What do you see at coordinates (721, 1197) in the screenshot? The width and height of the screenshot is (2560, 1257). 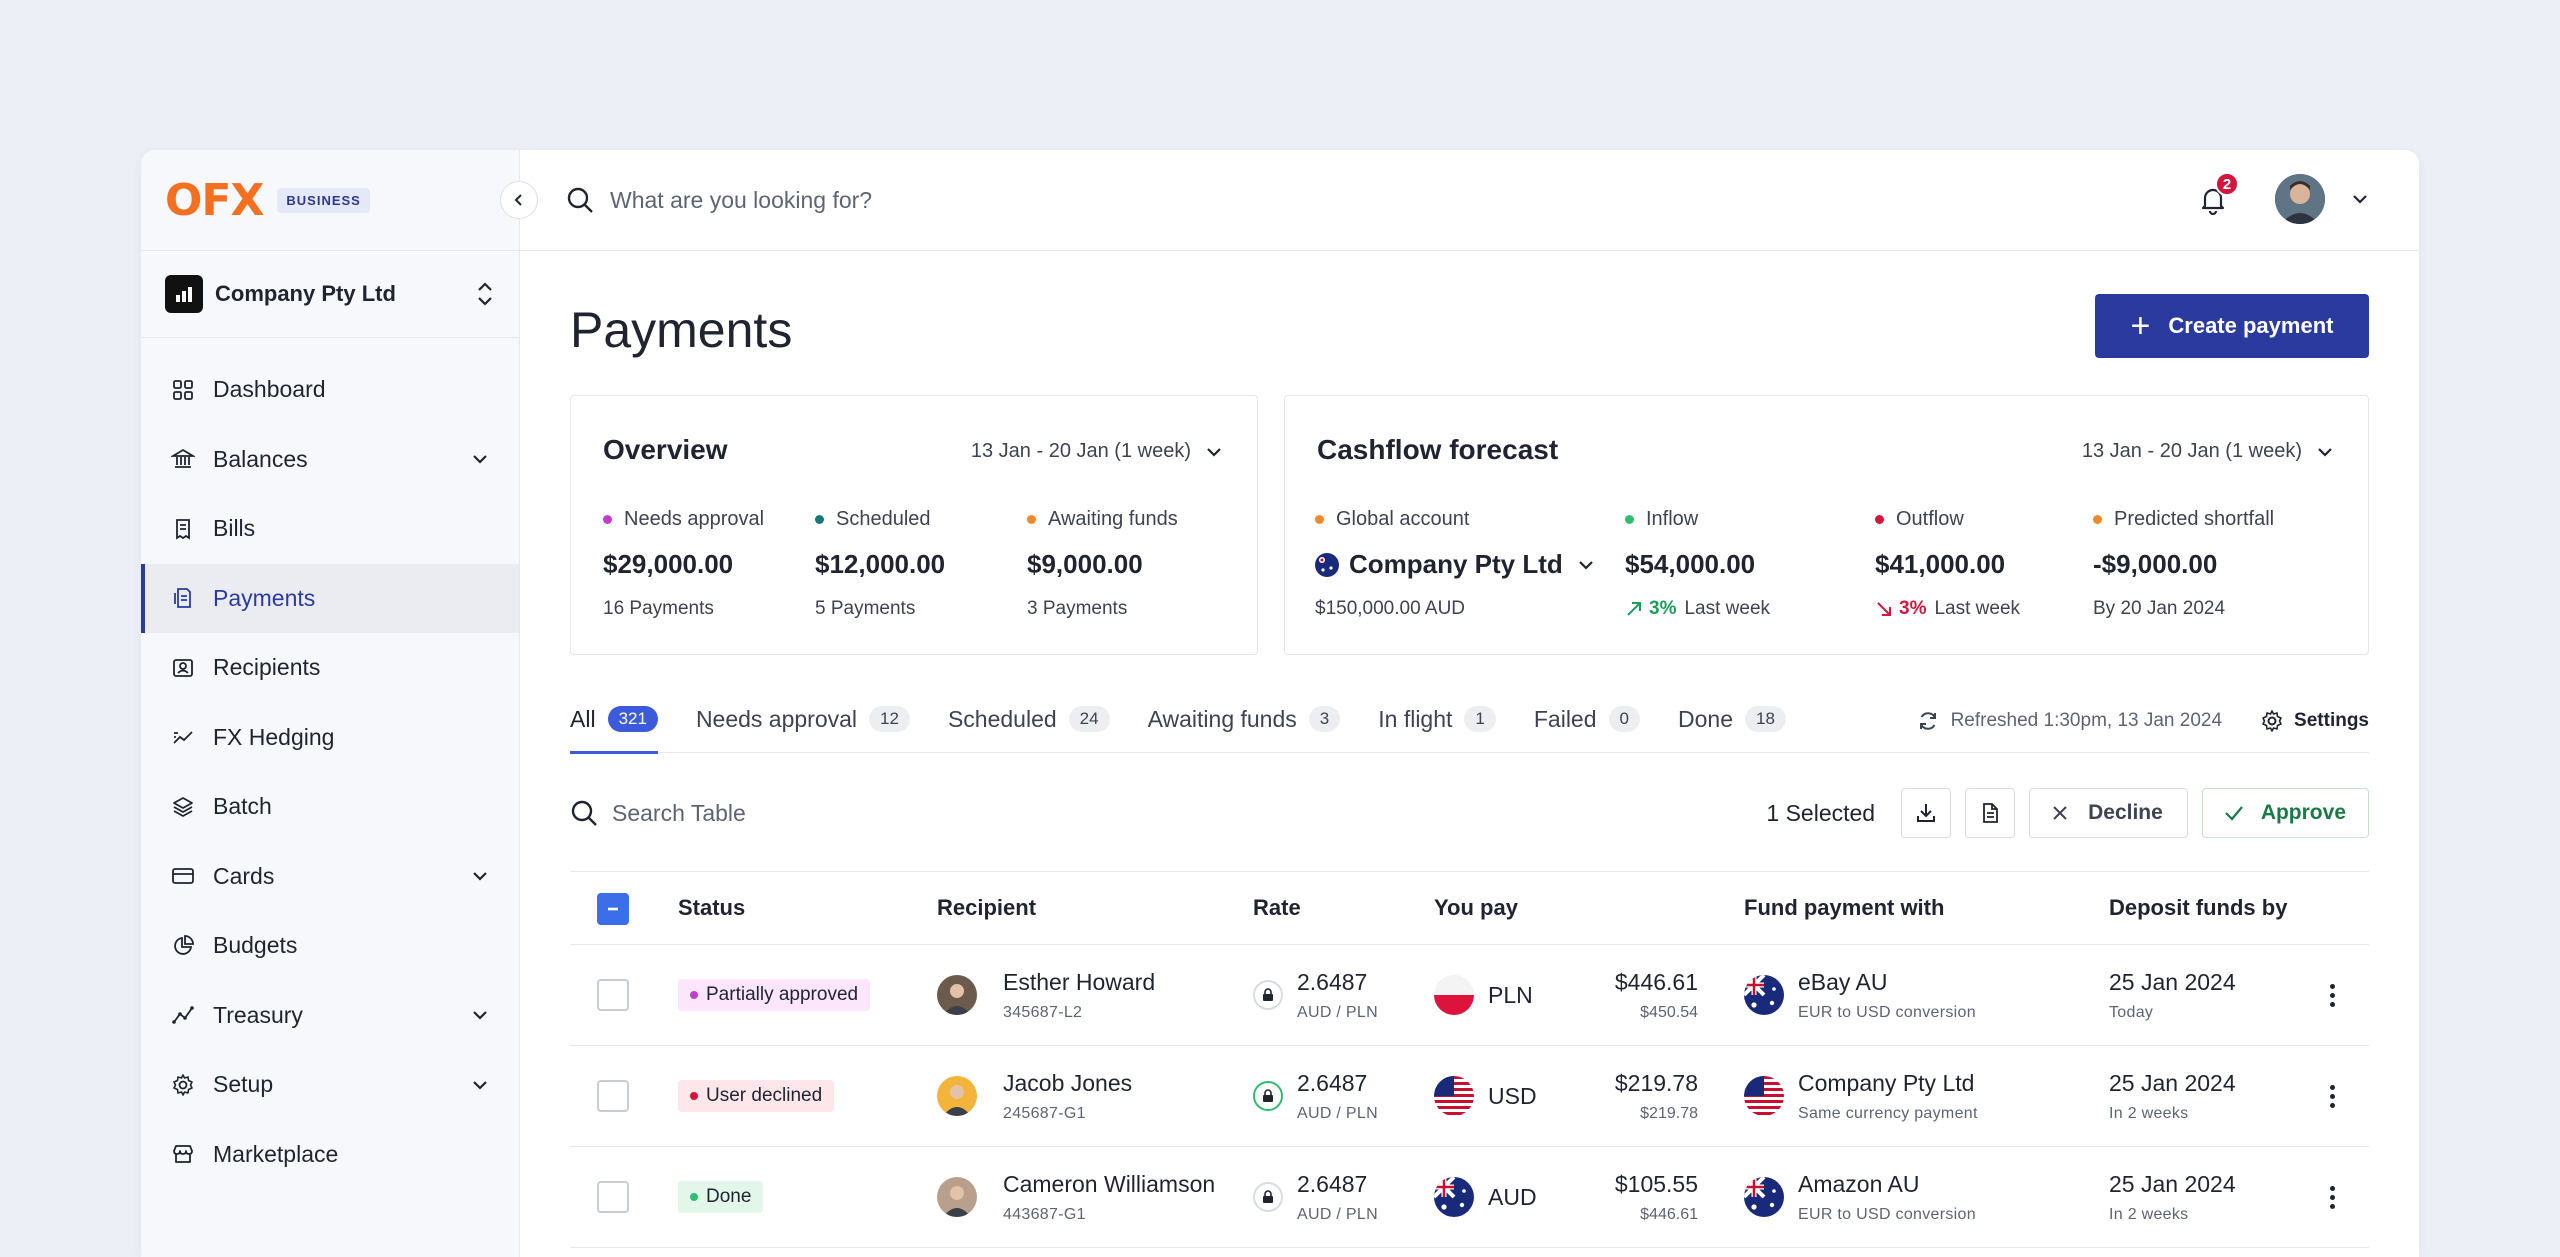 I see `status-badge: Done` at bounding box center [721, 1197].